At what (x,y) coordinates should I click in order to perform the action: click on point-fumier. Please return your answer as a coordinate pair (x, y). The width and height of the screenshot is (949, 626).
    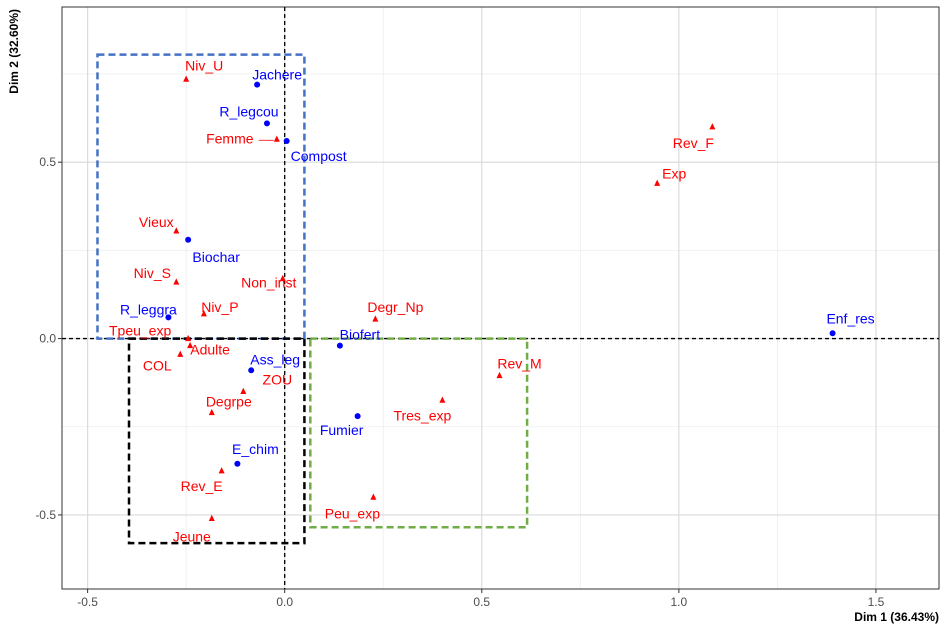
    Looking at the image, I should click on (357, 416).